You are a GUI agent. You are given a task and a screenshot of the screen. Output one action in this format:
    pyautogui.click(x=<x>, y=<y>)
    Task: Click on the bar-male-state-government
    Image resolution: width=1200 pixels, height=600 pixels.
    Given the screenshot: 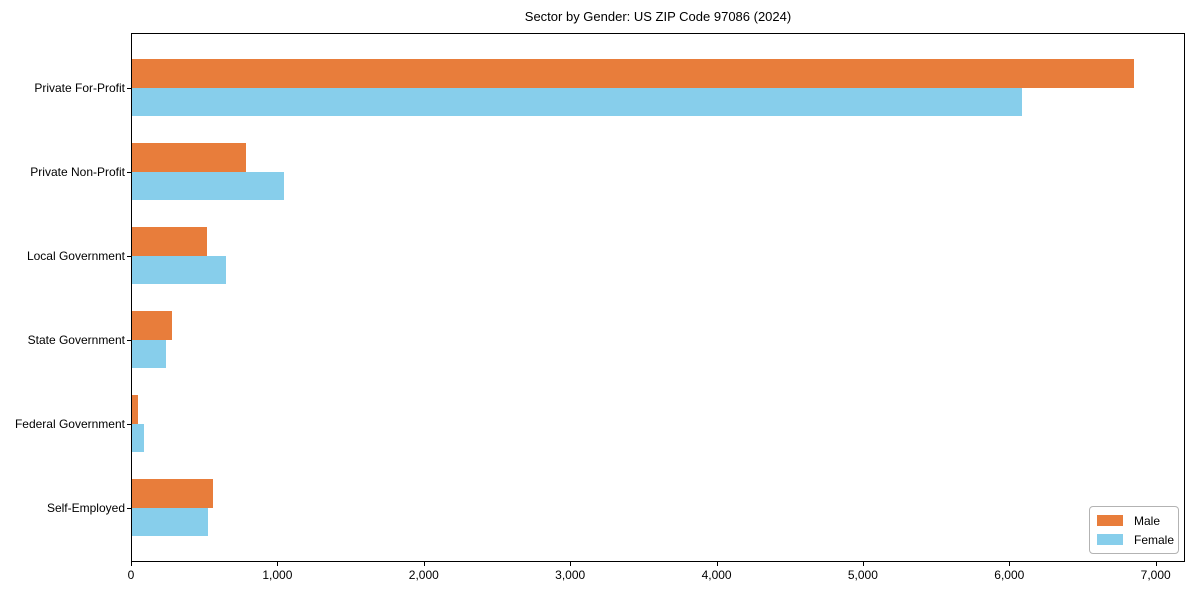 What is the action you would take?
    pyautogui.click(x=152, y=325)
    